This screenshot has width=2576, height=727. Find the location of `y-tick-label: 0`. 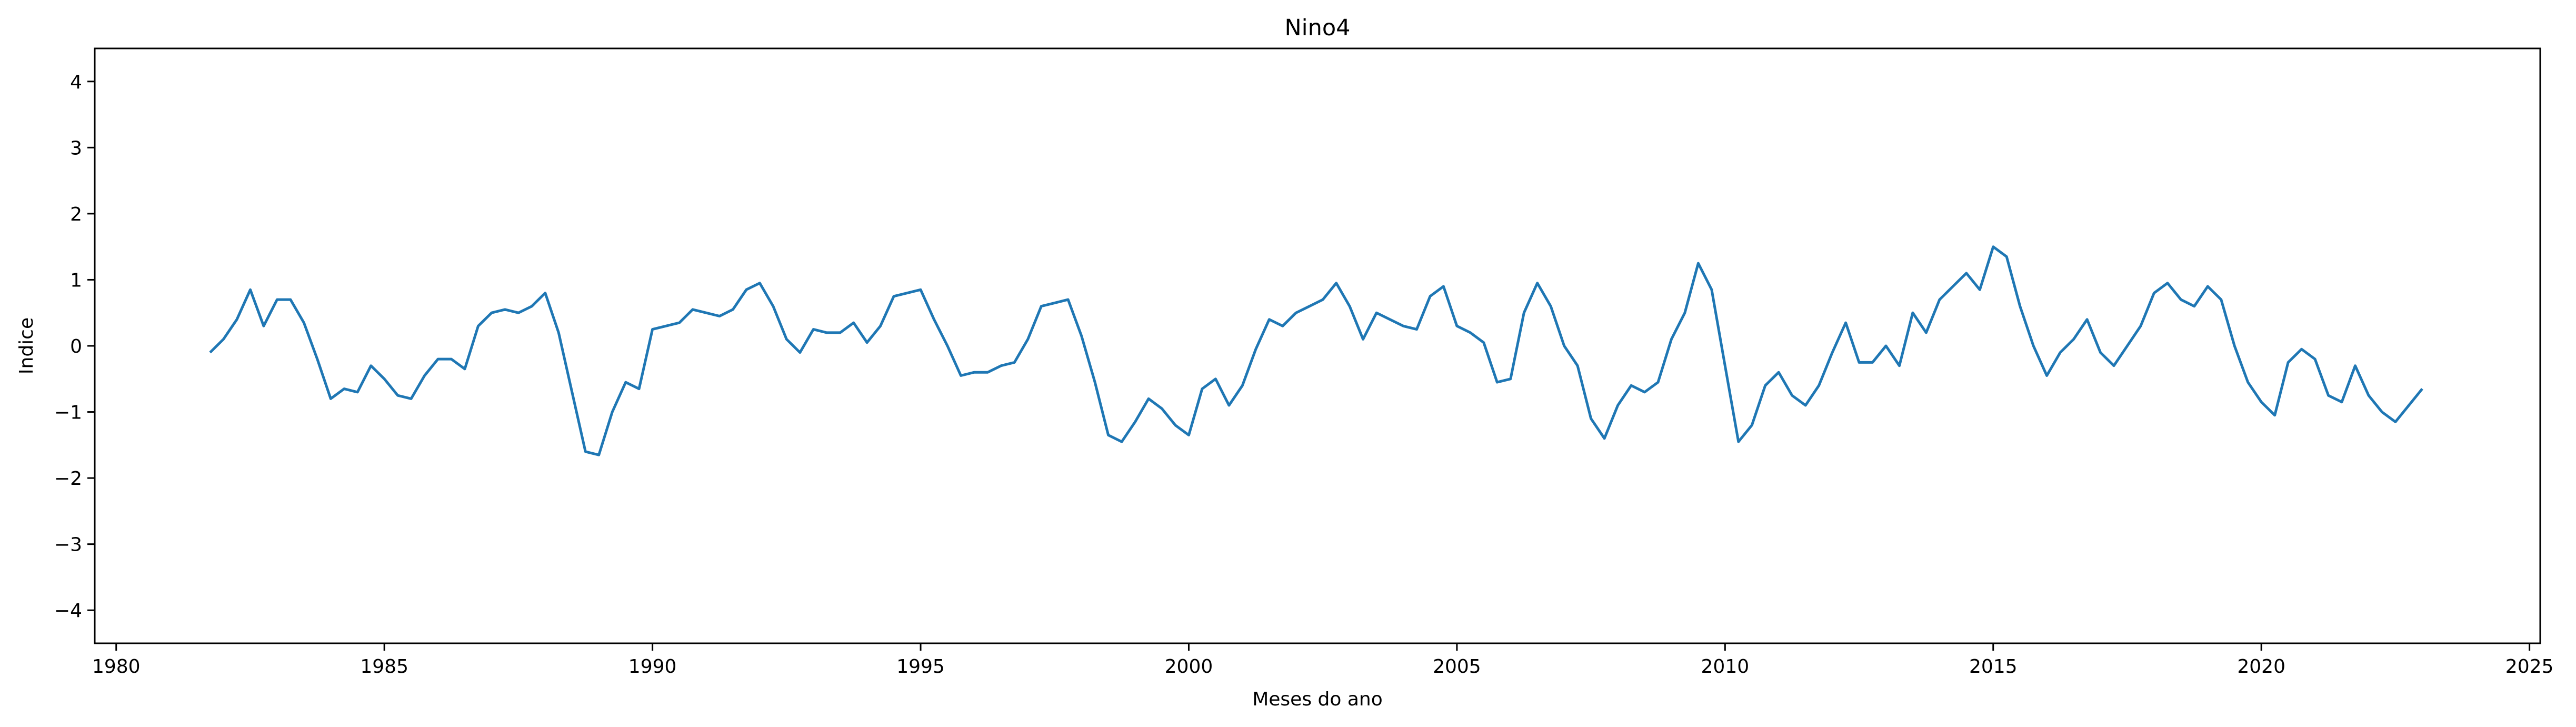

y-tick-label: 0 is located at coordinates (76, 346).